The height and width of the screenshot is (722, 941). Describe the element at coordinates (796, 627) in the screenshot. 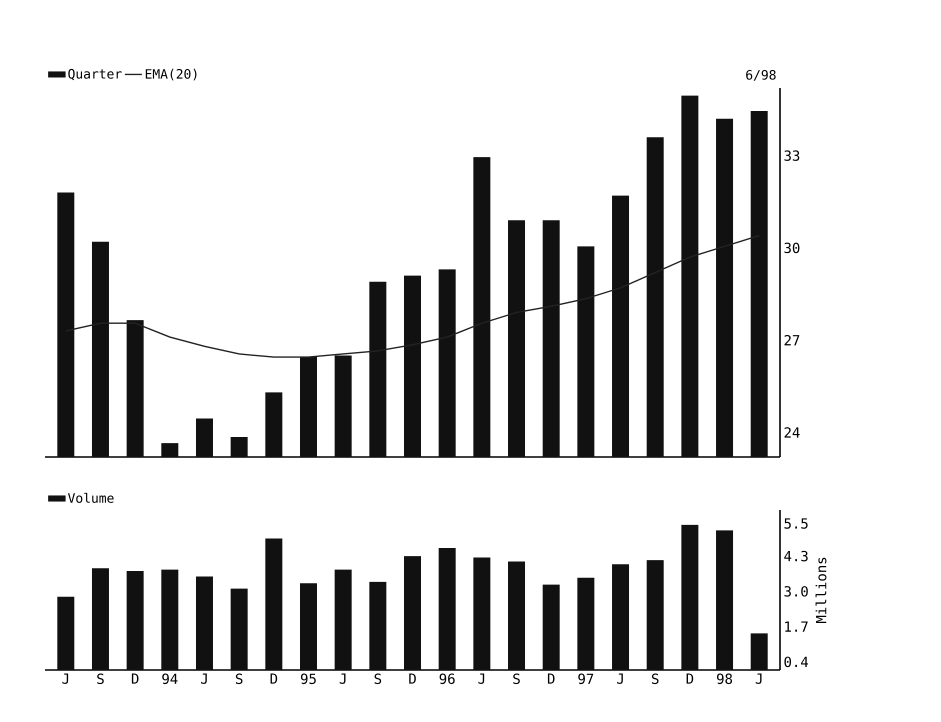

I see `y-tick-label: 1.7` at that location.